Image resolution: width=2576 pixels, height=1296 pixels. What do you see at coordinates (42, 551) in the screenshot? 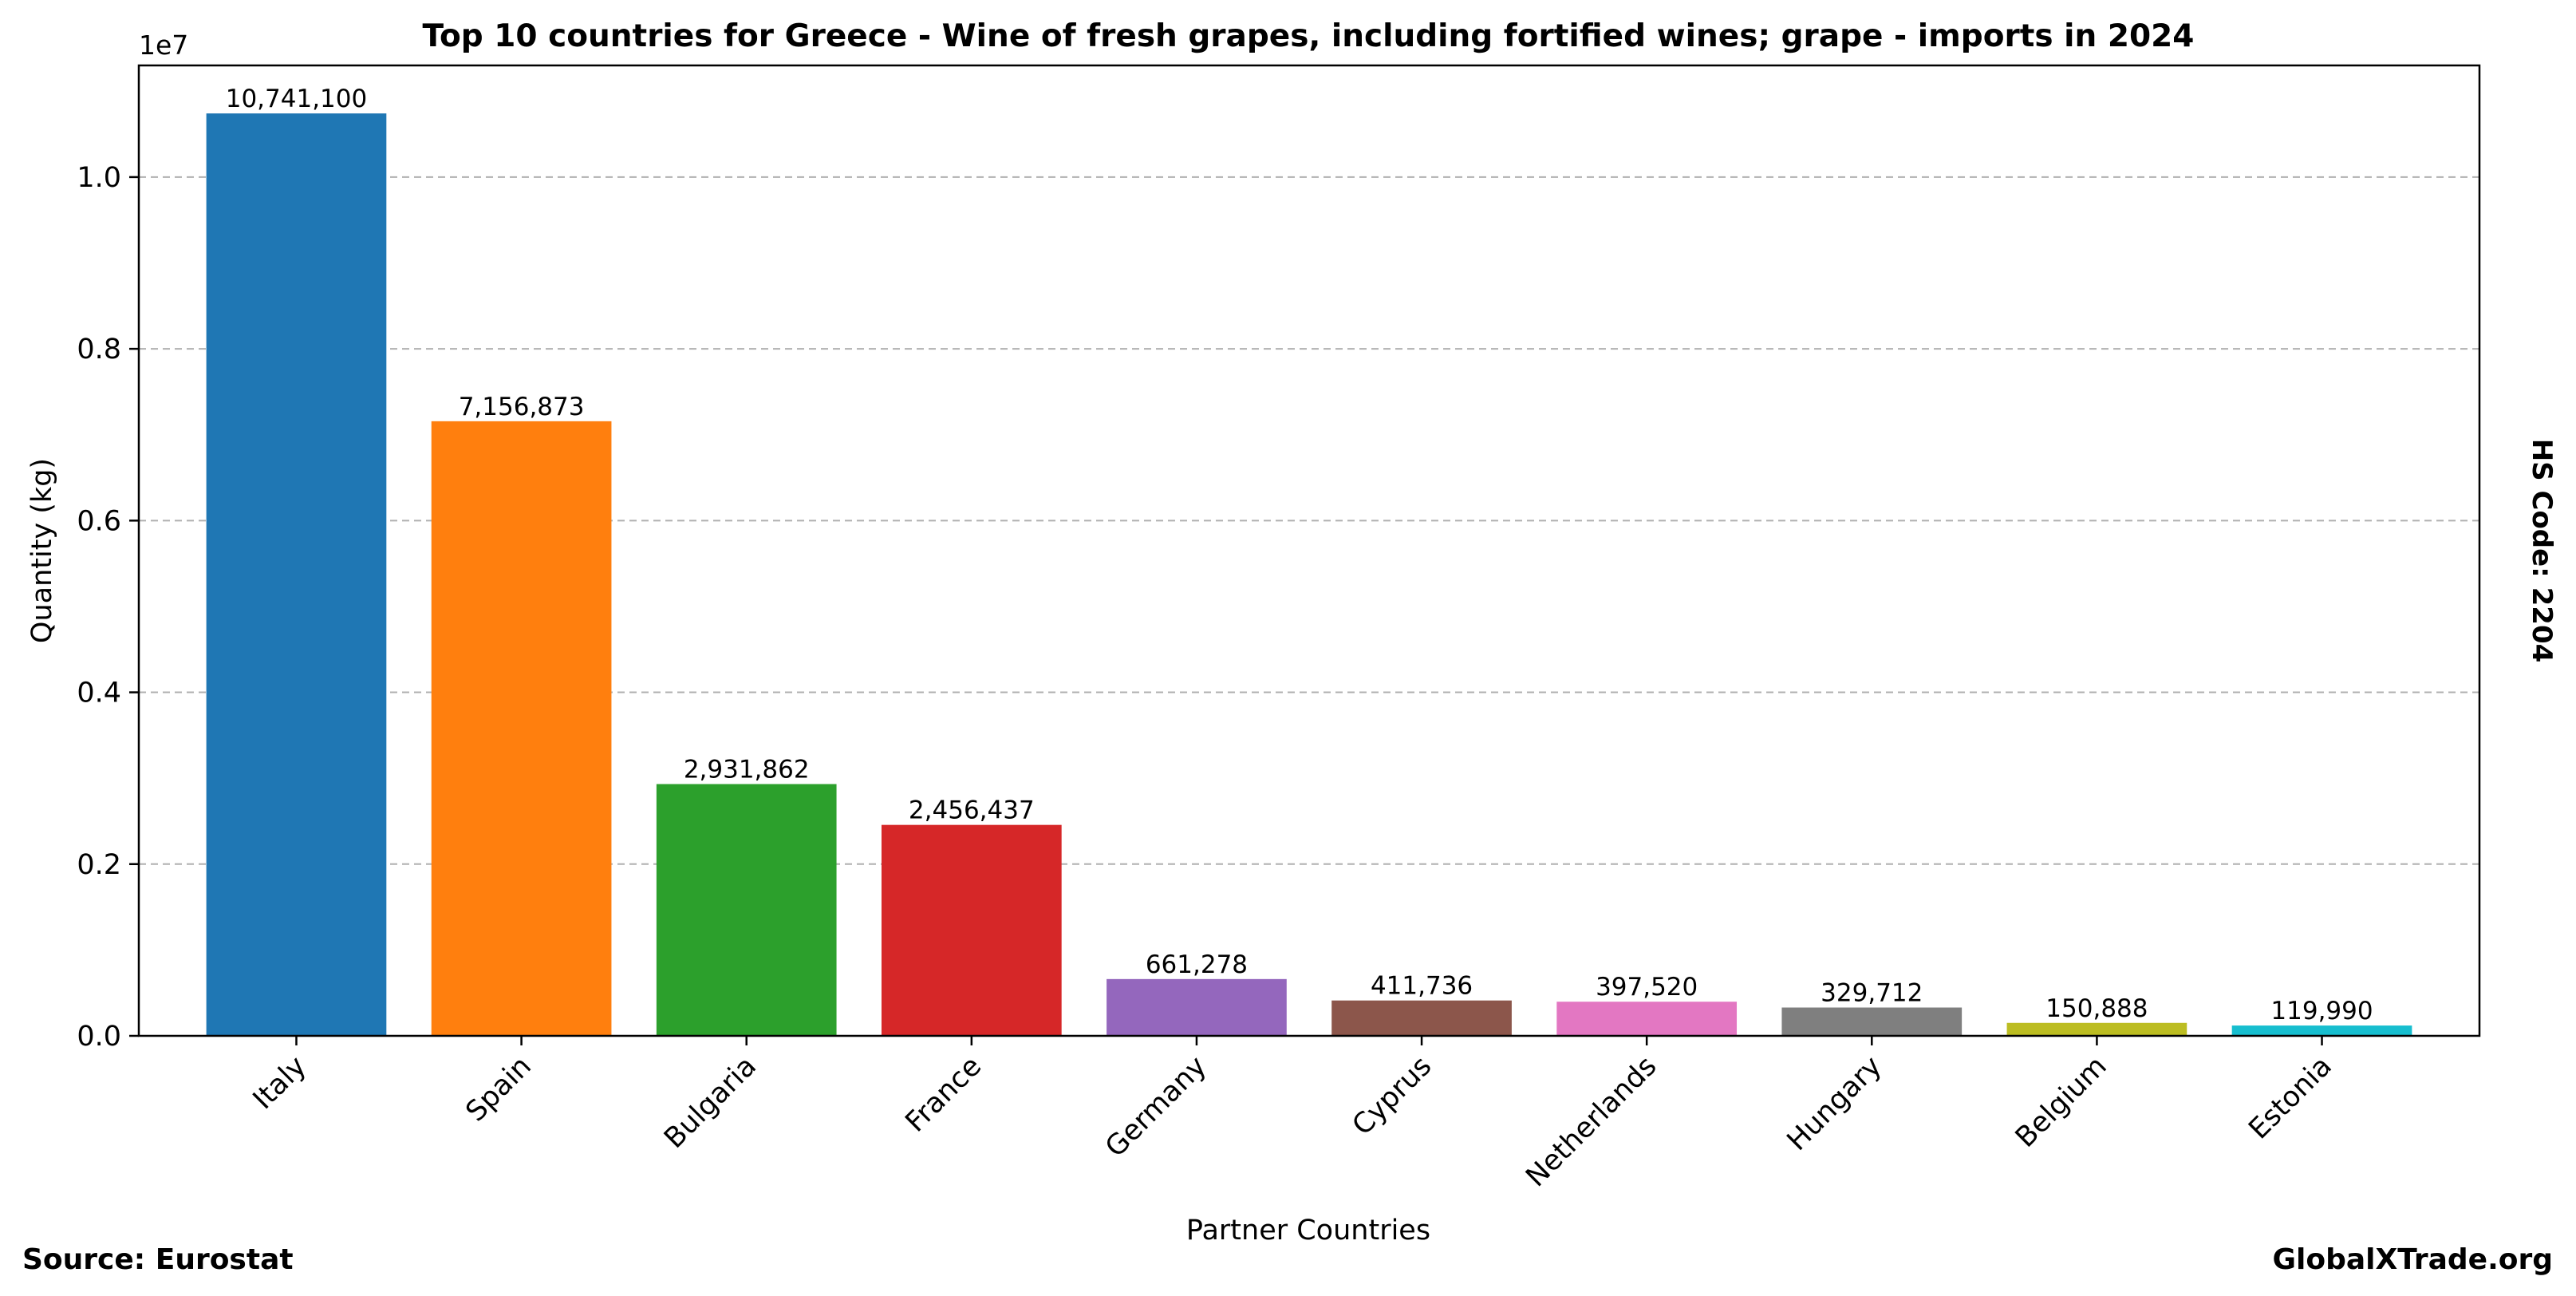
I see `y-axis-label: Quantity (kg)` at bounding box center [42, 551].